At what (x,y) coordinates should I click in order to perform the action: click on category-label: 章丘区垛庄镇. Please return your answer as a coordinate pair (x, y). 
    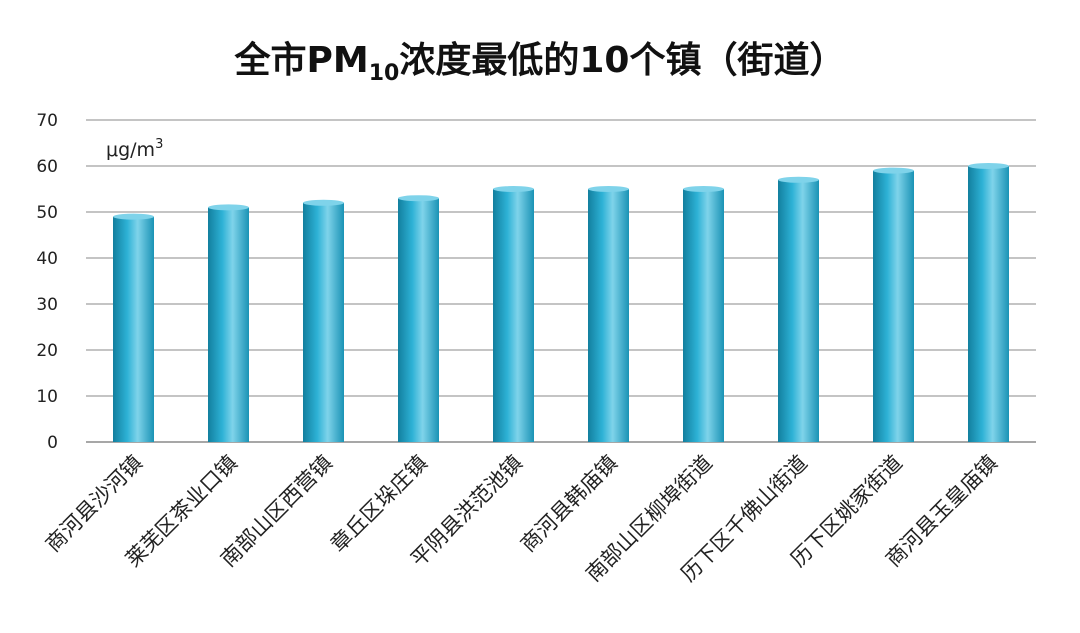
    Looking at the image, I should click on (379, 504).